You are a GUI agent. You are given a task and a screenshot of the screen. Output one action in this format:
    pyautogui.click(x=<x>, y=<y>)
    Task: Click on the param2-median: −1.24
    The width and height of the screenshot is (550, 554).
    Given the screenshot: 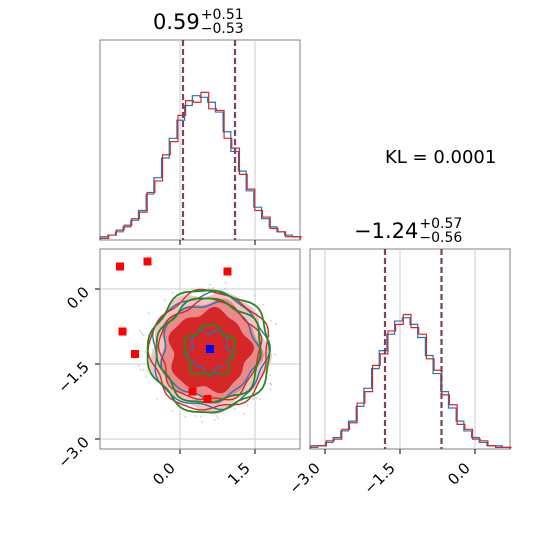 What is the action you would take?
    pyautogui.click(x=386, y=231)
    